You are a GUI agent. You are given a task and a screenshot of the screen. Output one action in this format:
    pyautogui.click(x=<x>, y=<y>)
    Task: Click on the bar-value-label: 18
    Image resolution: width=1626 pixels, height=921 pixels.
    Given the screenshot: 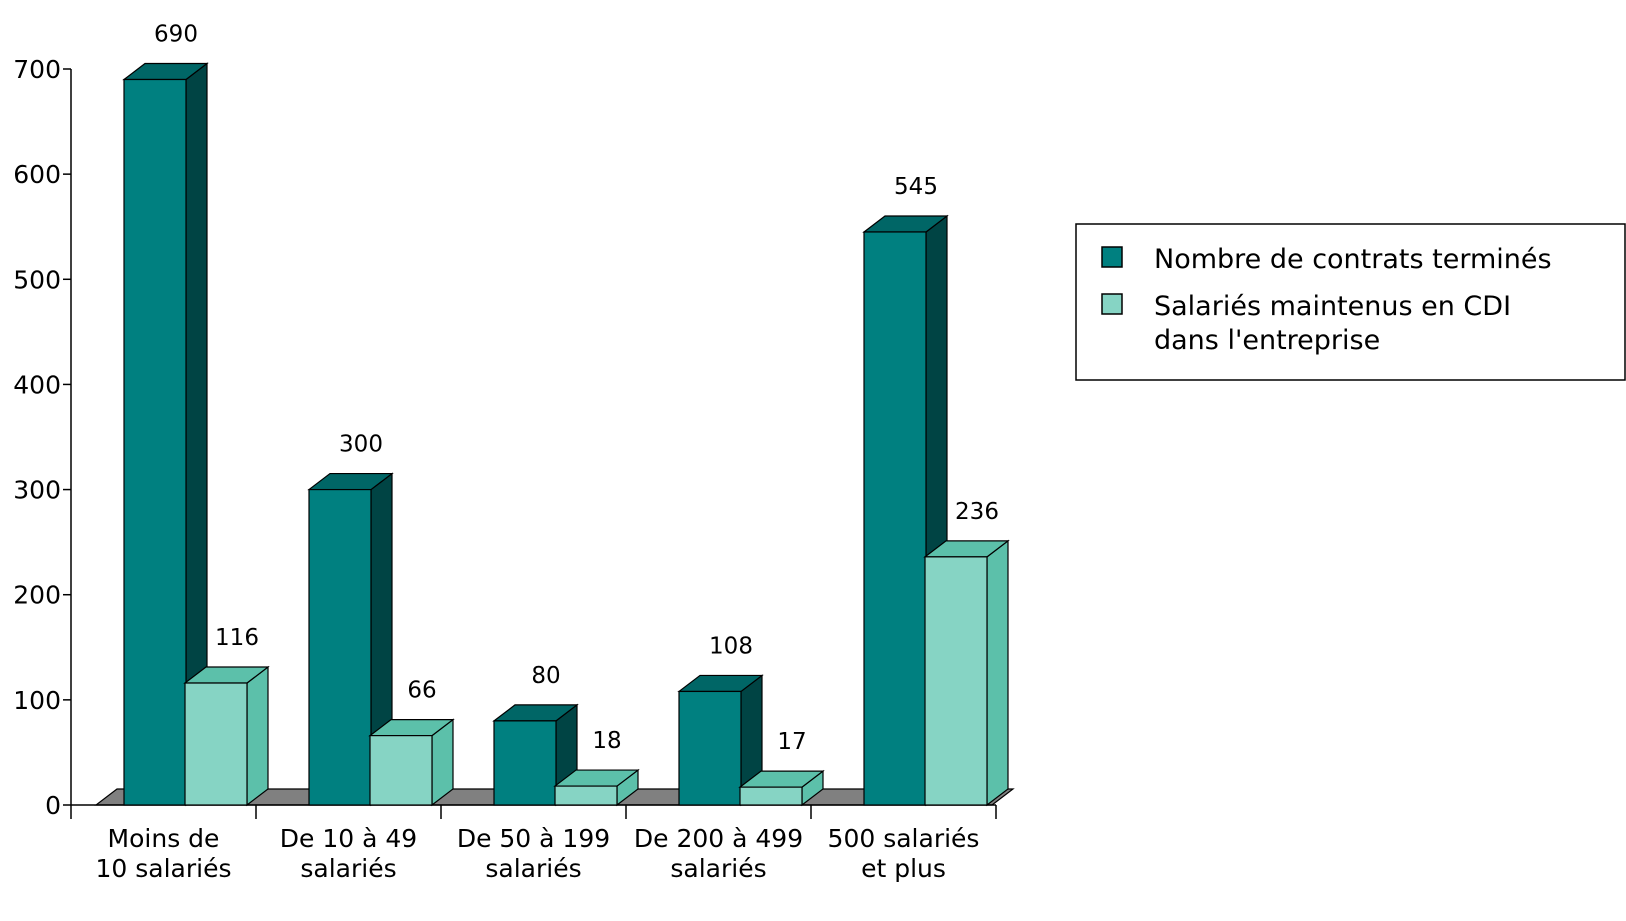 What is the action you would take?
    pyautogui.click(x=606, y=741)
    